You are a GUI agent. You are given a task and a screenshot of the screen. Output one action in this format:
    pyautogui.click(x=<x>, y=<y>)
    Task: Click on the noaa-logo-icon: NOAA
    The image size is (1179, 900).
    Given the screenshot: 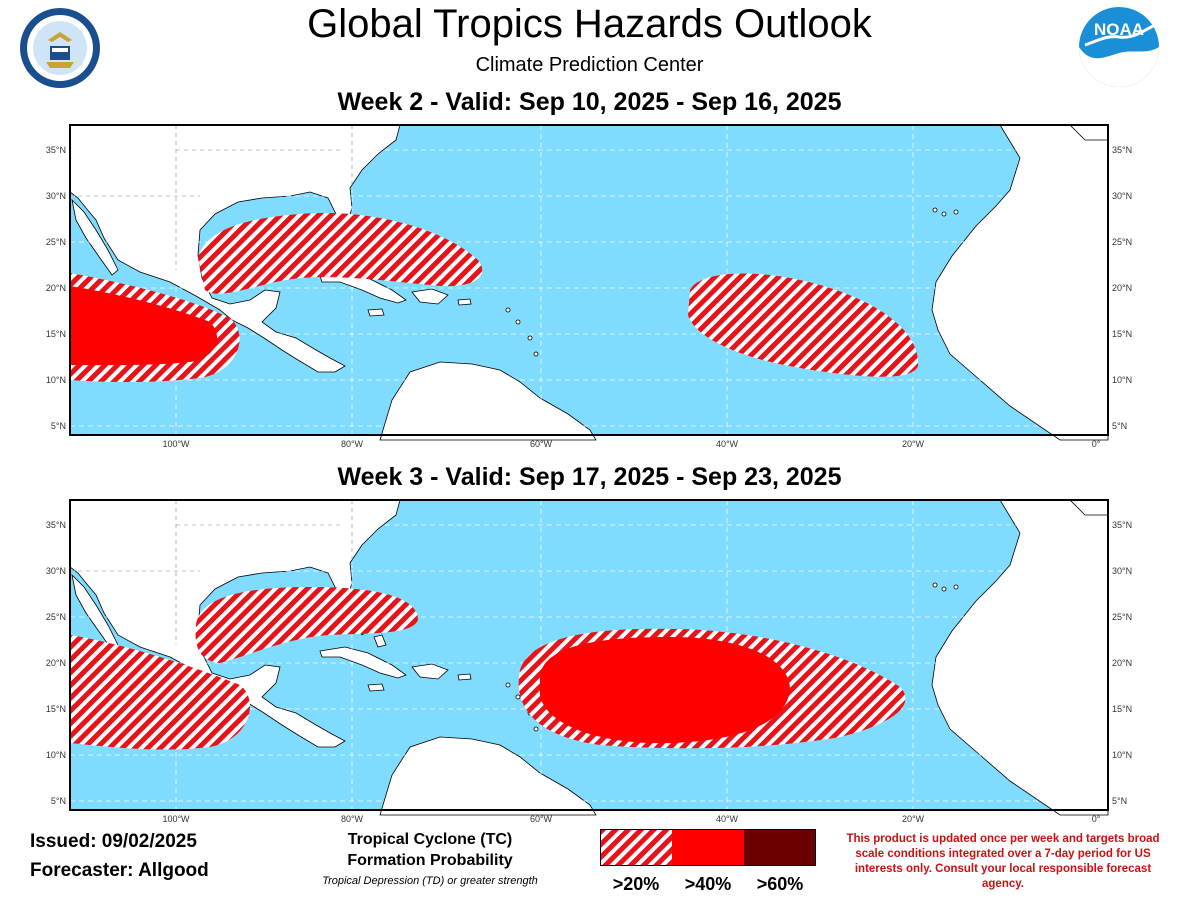 What is the action you would take?
    pyautogui.click(x=1119, y=47)
    